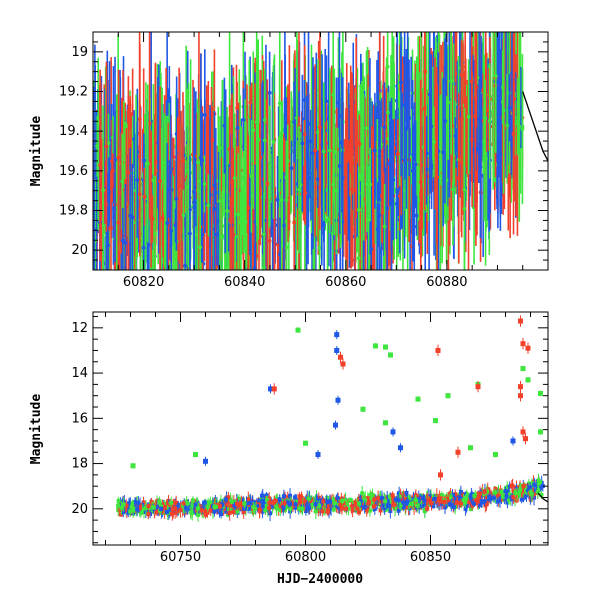 The height and width of the screenshot is (600, 600). I want to click on x-tick-label: 60840, so click(244, 282).